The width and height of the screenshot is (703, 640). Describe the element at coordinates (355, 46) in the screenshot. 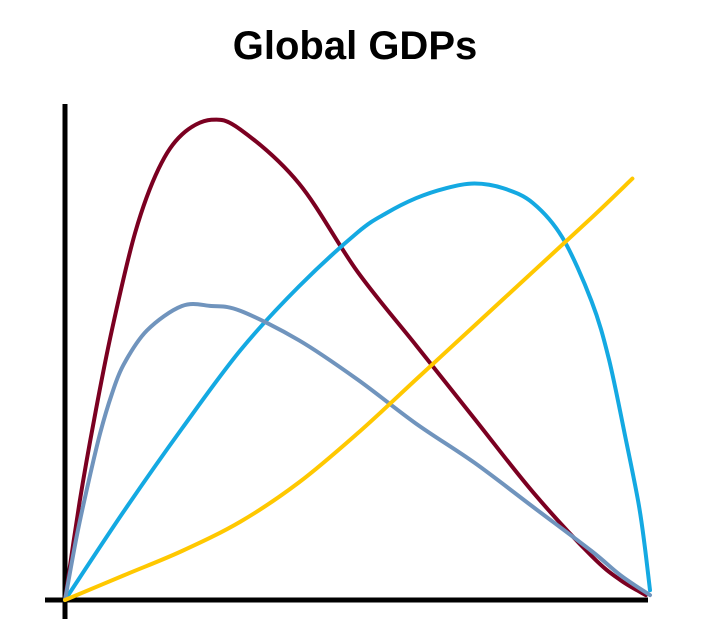

I see `chart-title: Global GDPs` at that location.